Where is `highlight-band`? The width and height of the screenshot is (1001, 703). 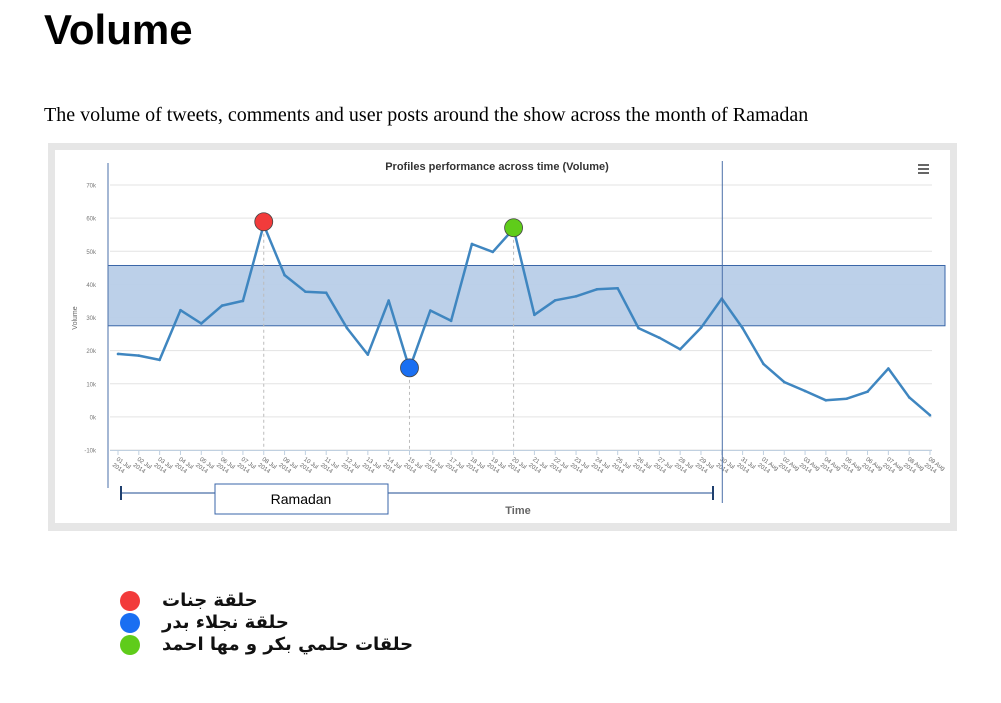
highlight-band is located at coordinates (526, 295).